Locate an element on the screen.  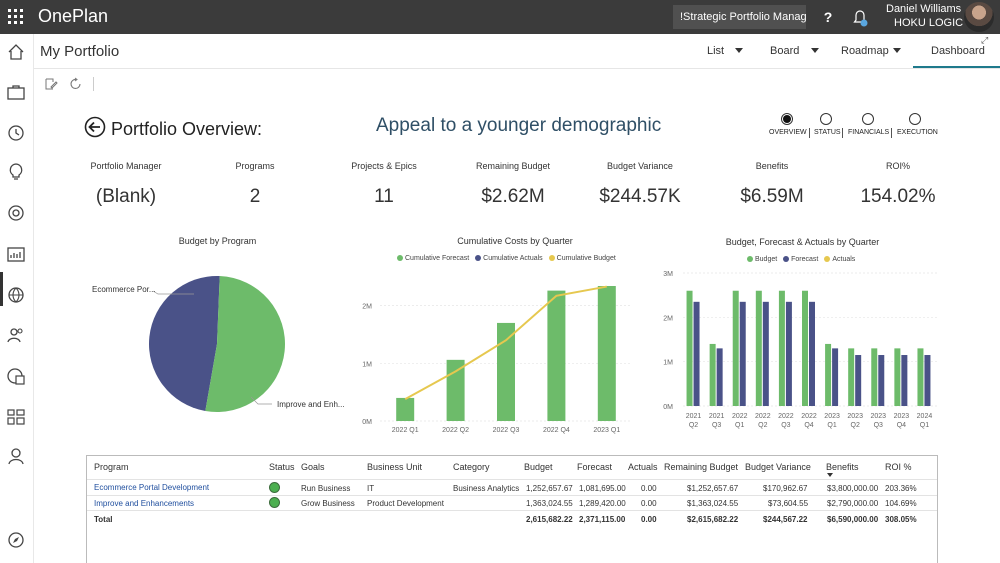
column-header: Budget Variance is located at coordinates (778, 467).